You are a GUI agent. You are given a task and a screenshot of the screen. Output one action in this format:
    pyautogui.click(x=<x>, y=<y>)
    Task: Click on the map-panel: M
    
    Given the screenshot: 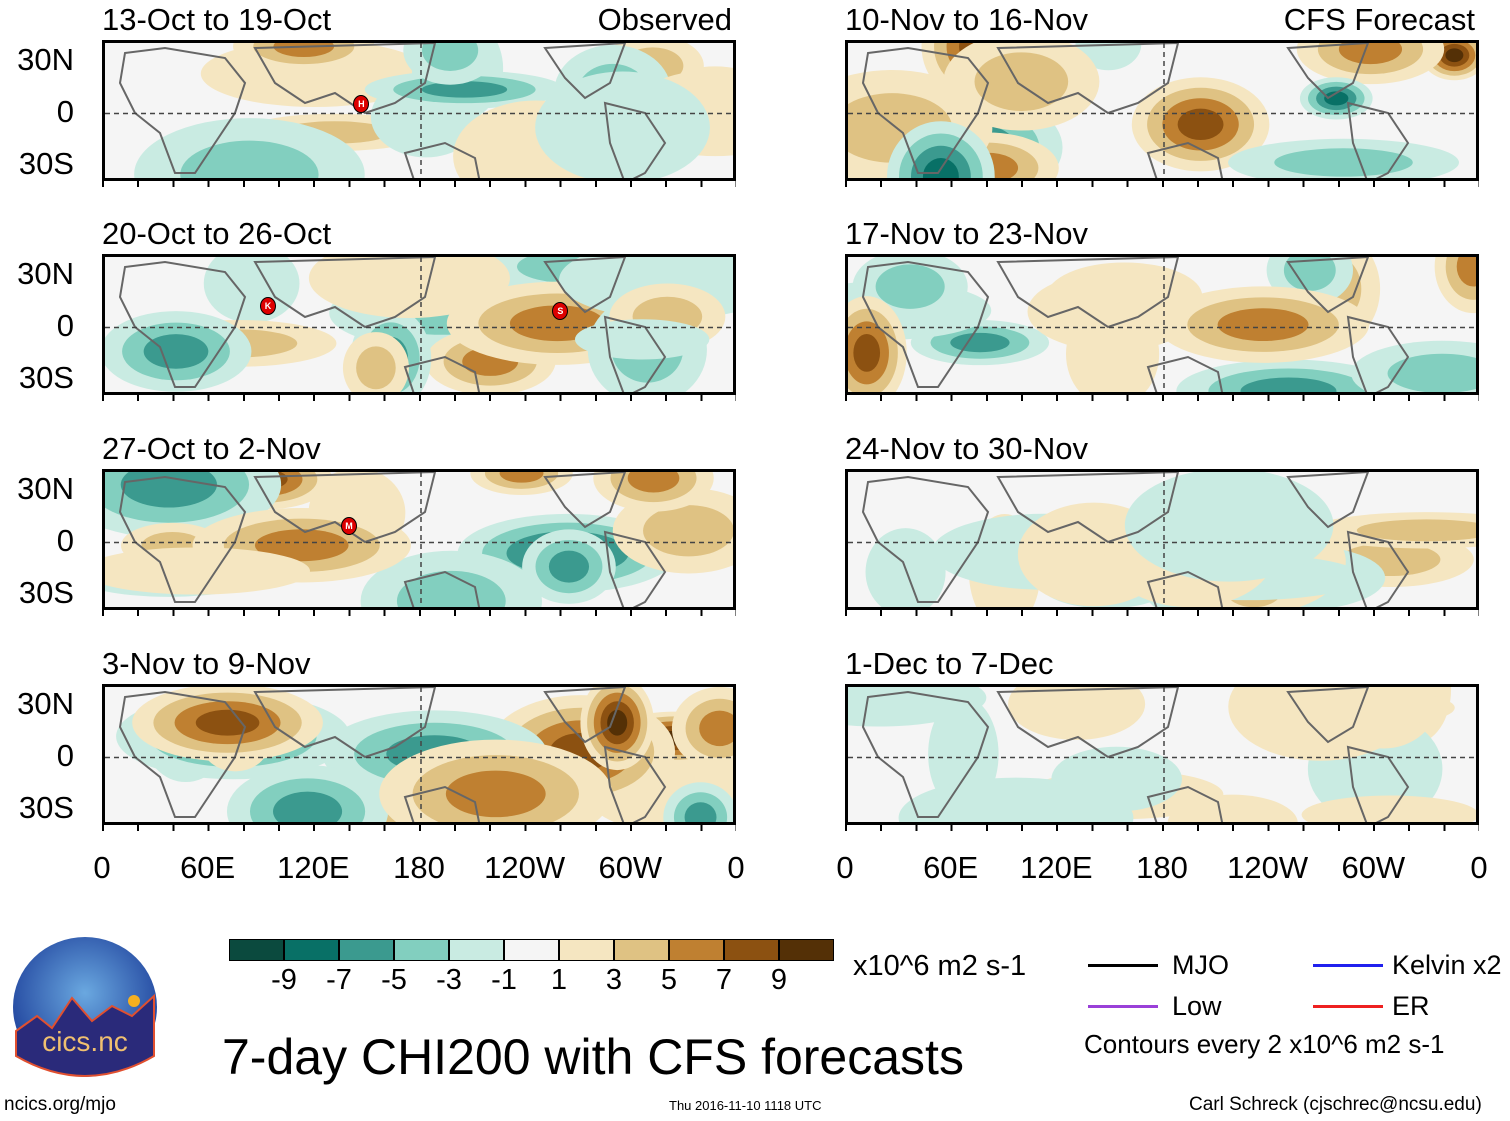 What is the action you would take?
    pyautogui.click(x=419, y=539)
    